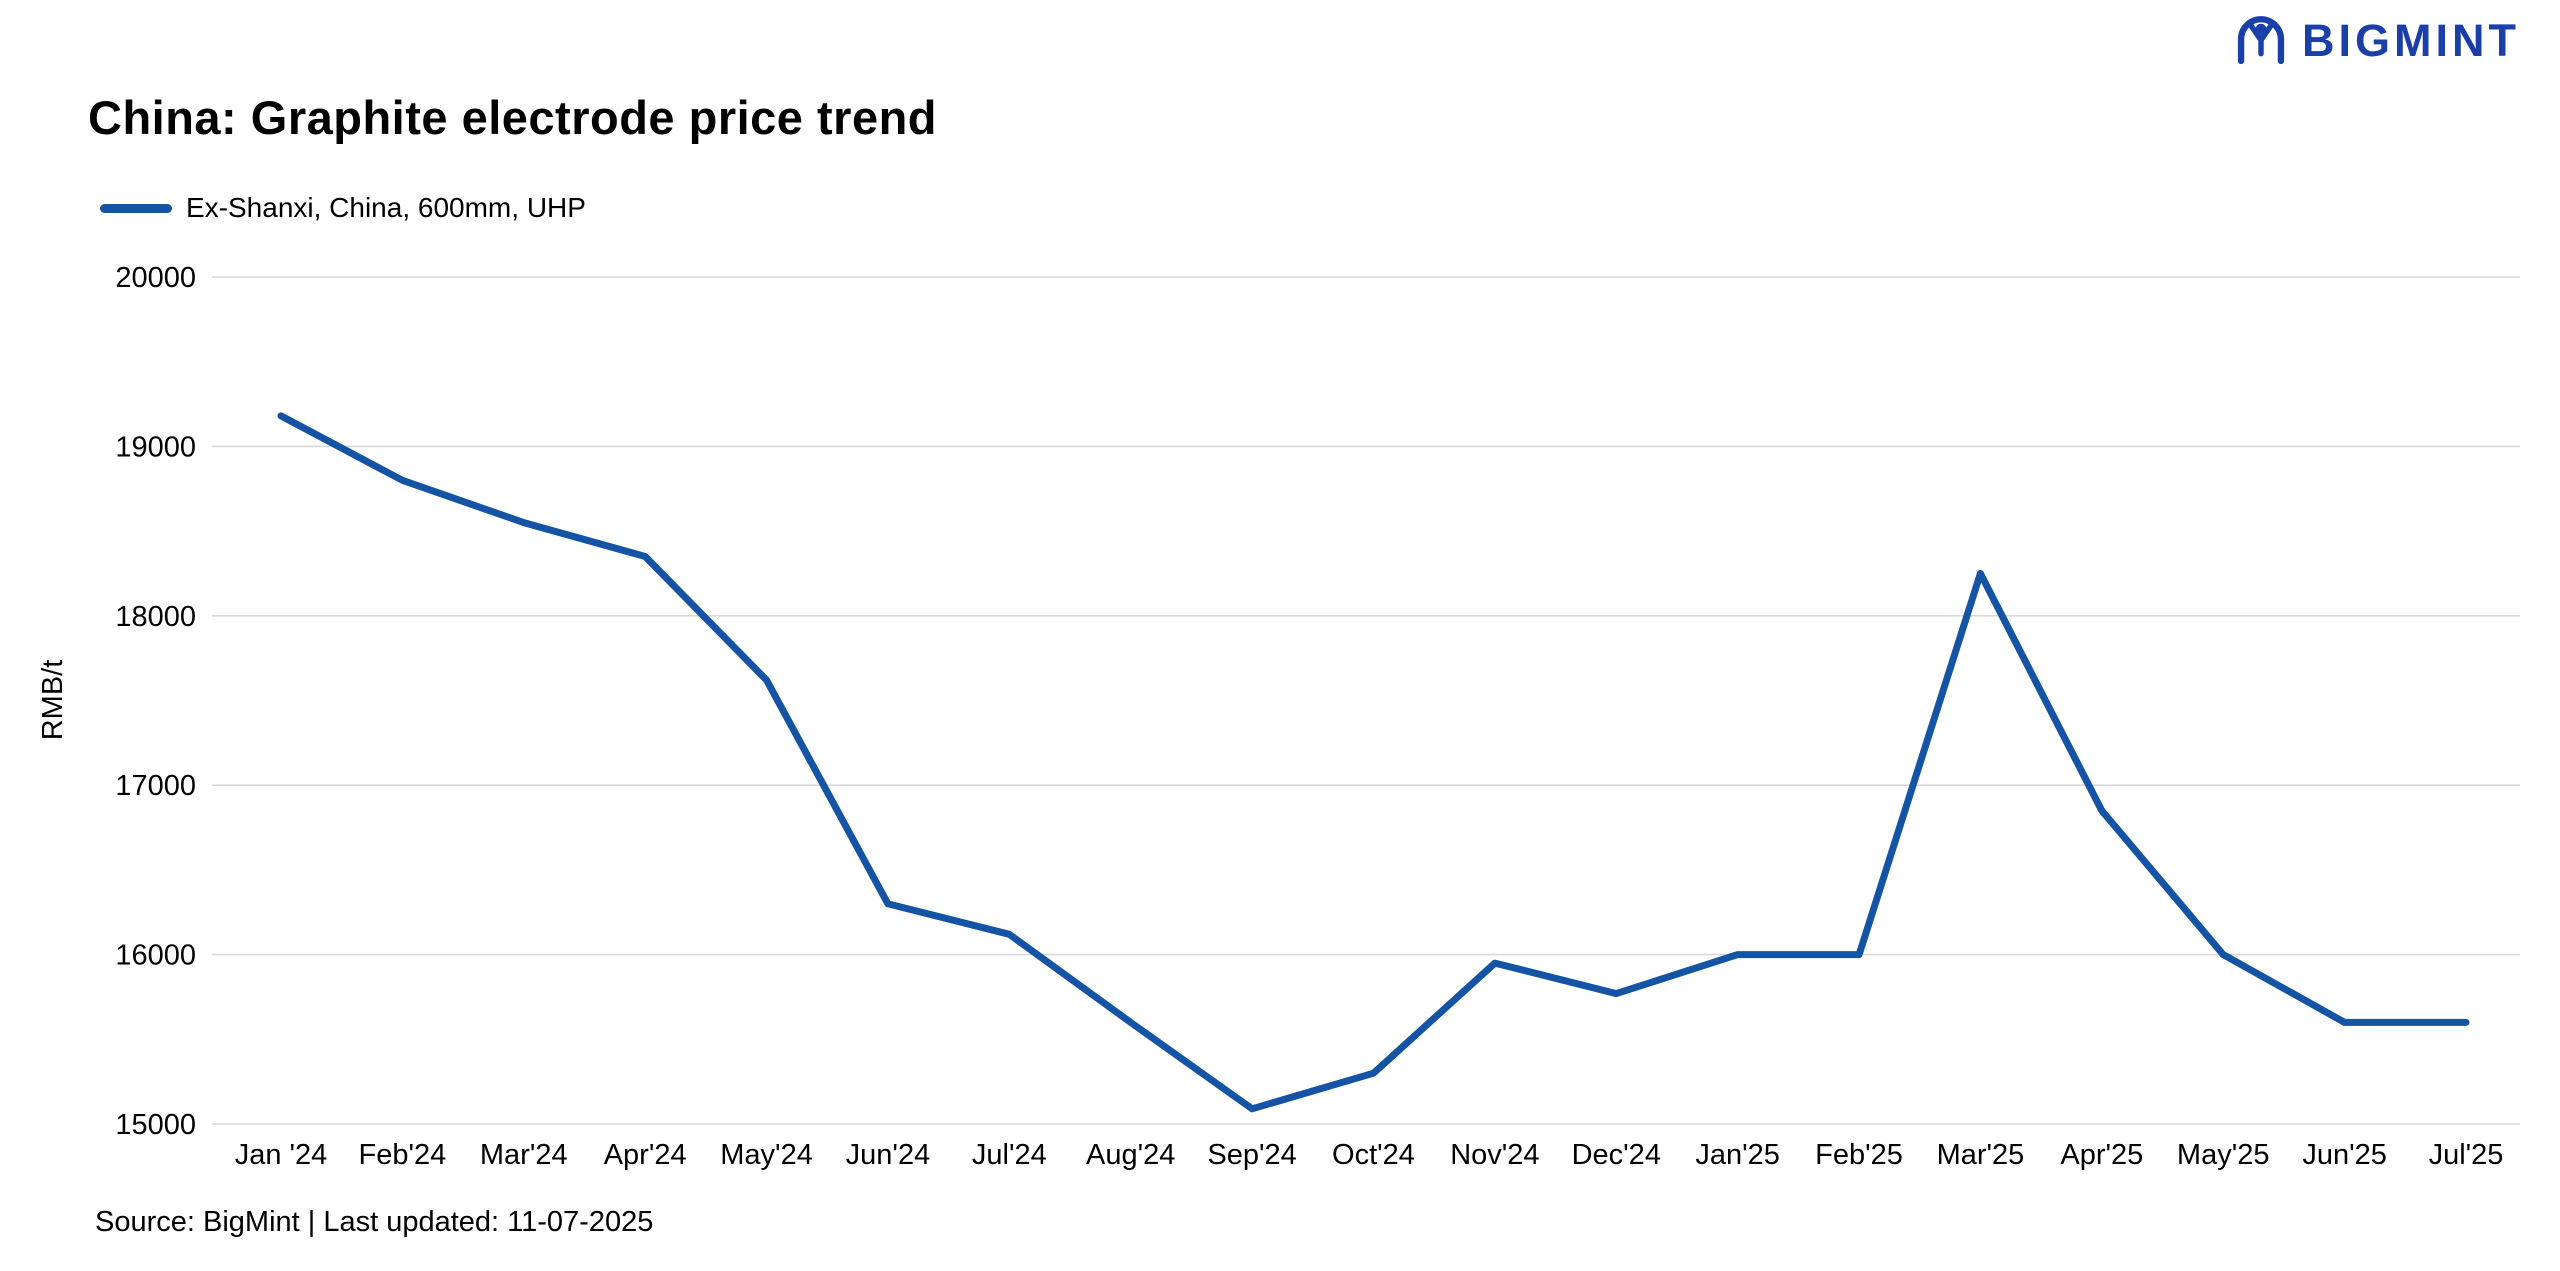 The image size is (2560, 1271). What do you see at coordinates (1251, 1155) in the screenshot?
I see `x-tick-label: Sep'24` at bounding box center [1251, 1155].